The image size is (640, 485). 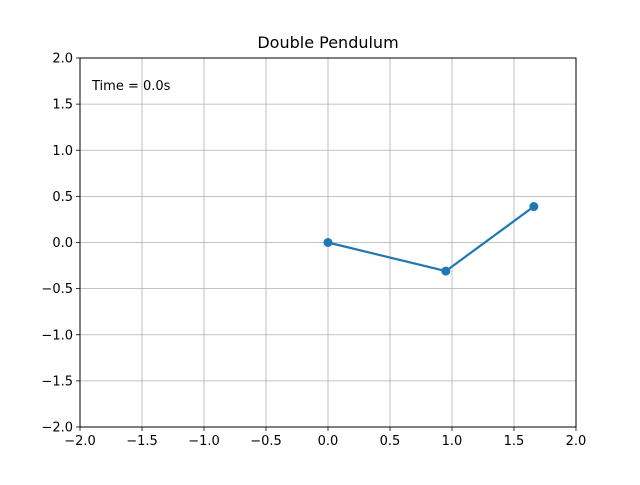 I want to click on y-tick-label: −1.0, so click(x=57, y=335).